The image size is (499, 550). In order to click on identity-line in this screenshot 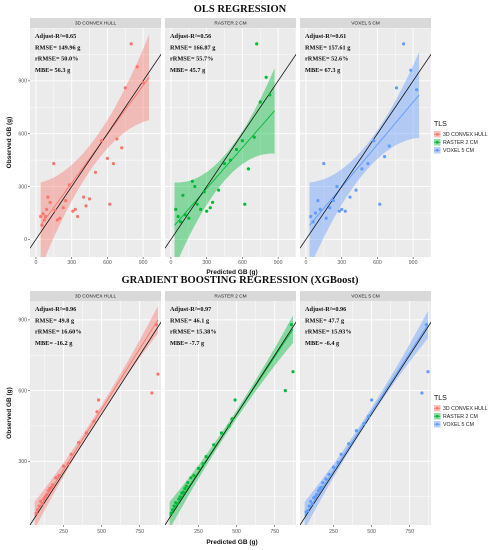, I will do `click(230, 423)`.